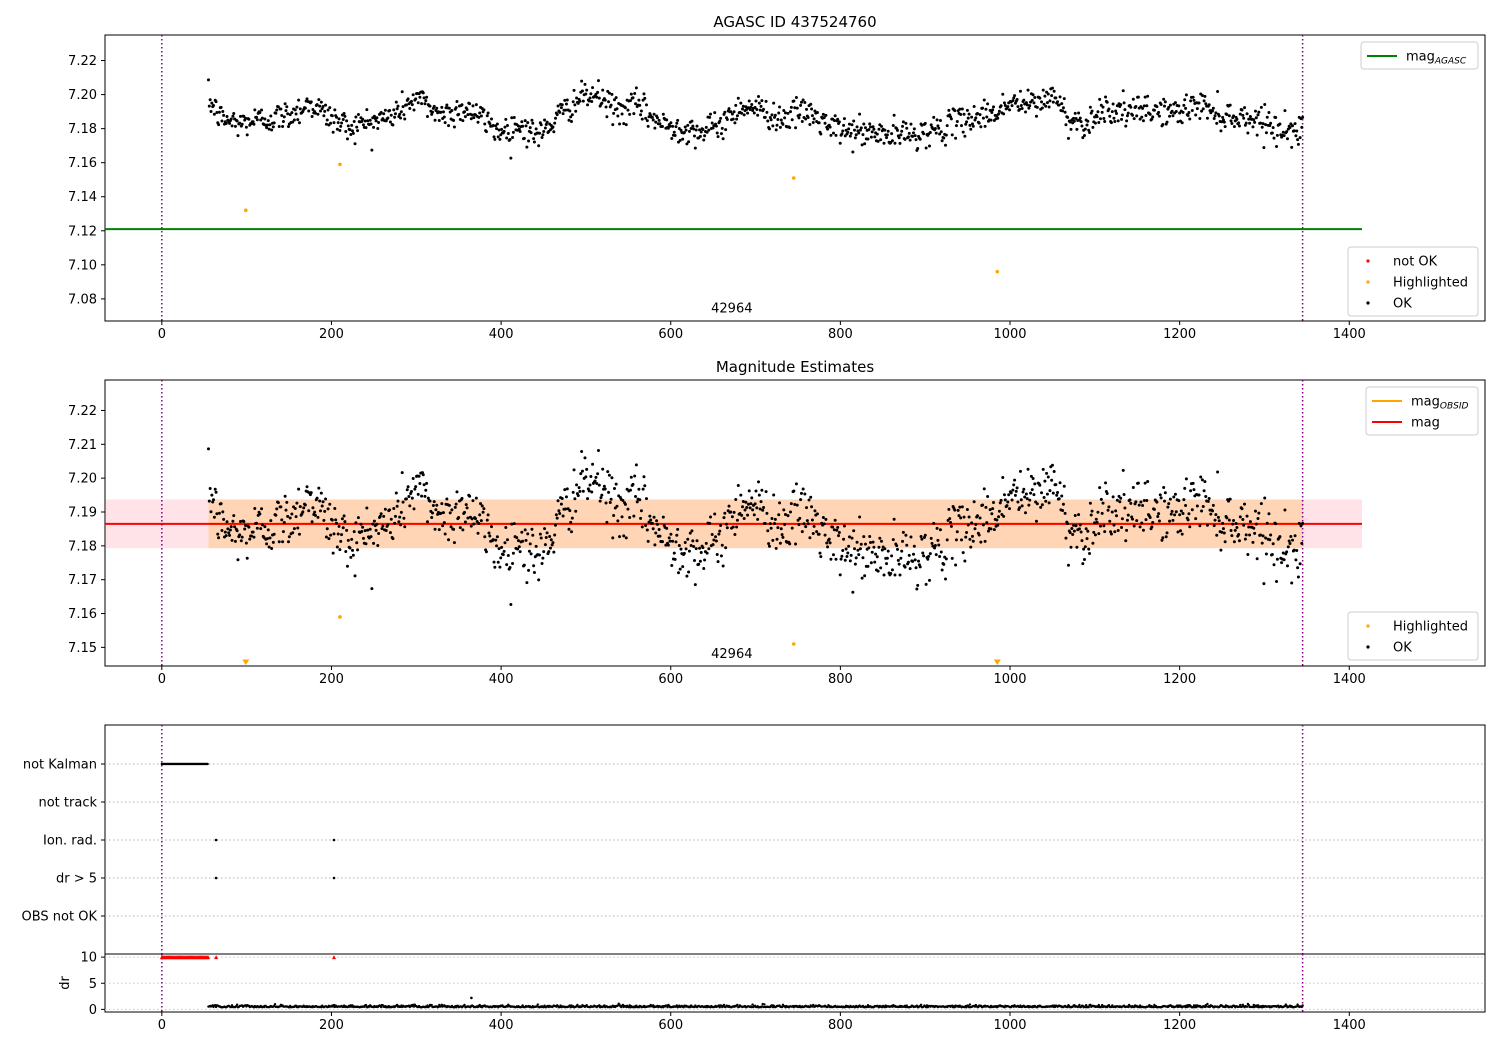 The height and width of the screenshot is (1050, 1500). Describe the element at coordinates (65, 983) in the screenshot. I see `dr-axis-label: dr` at that location.